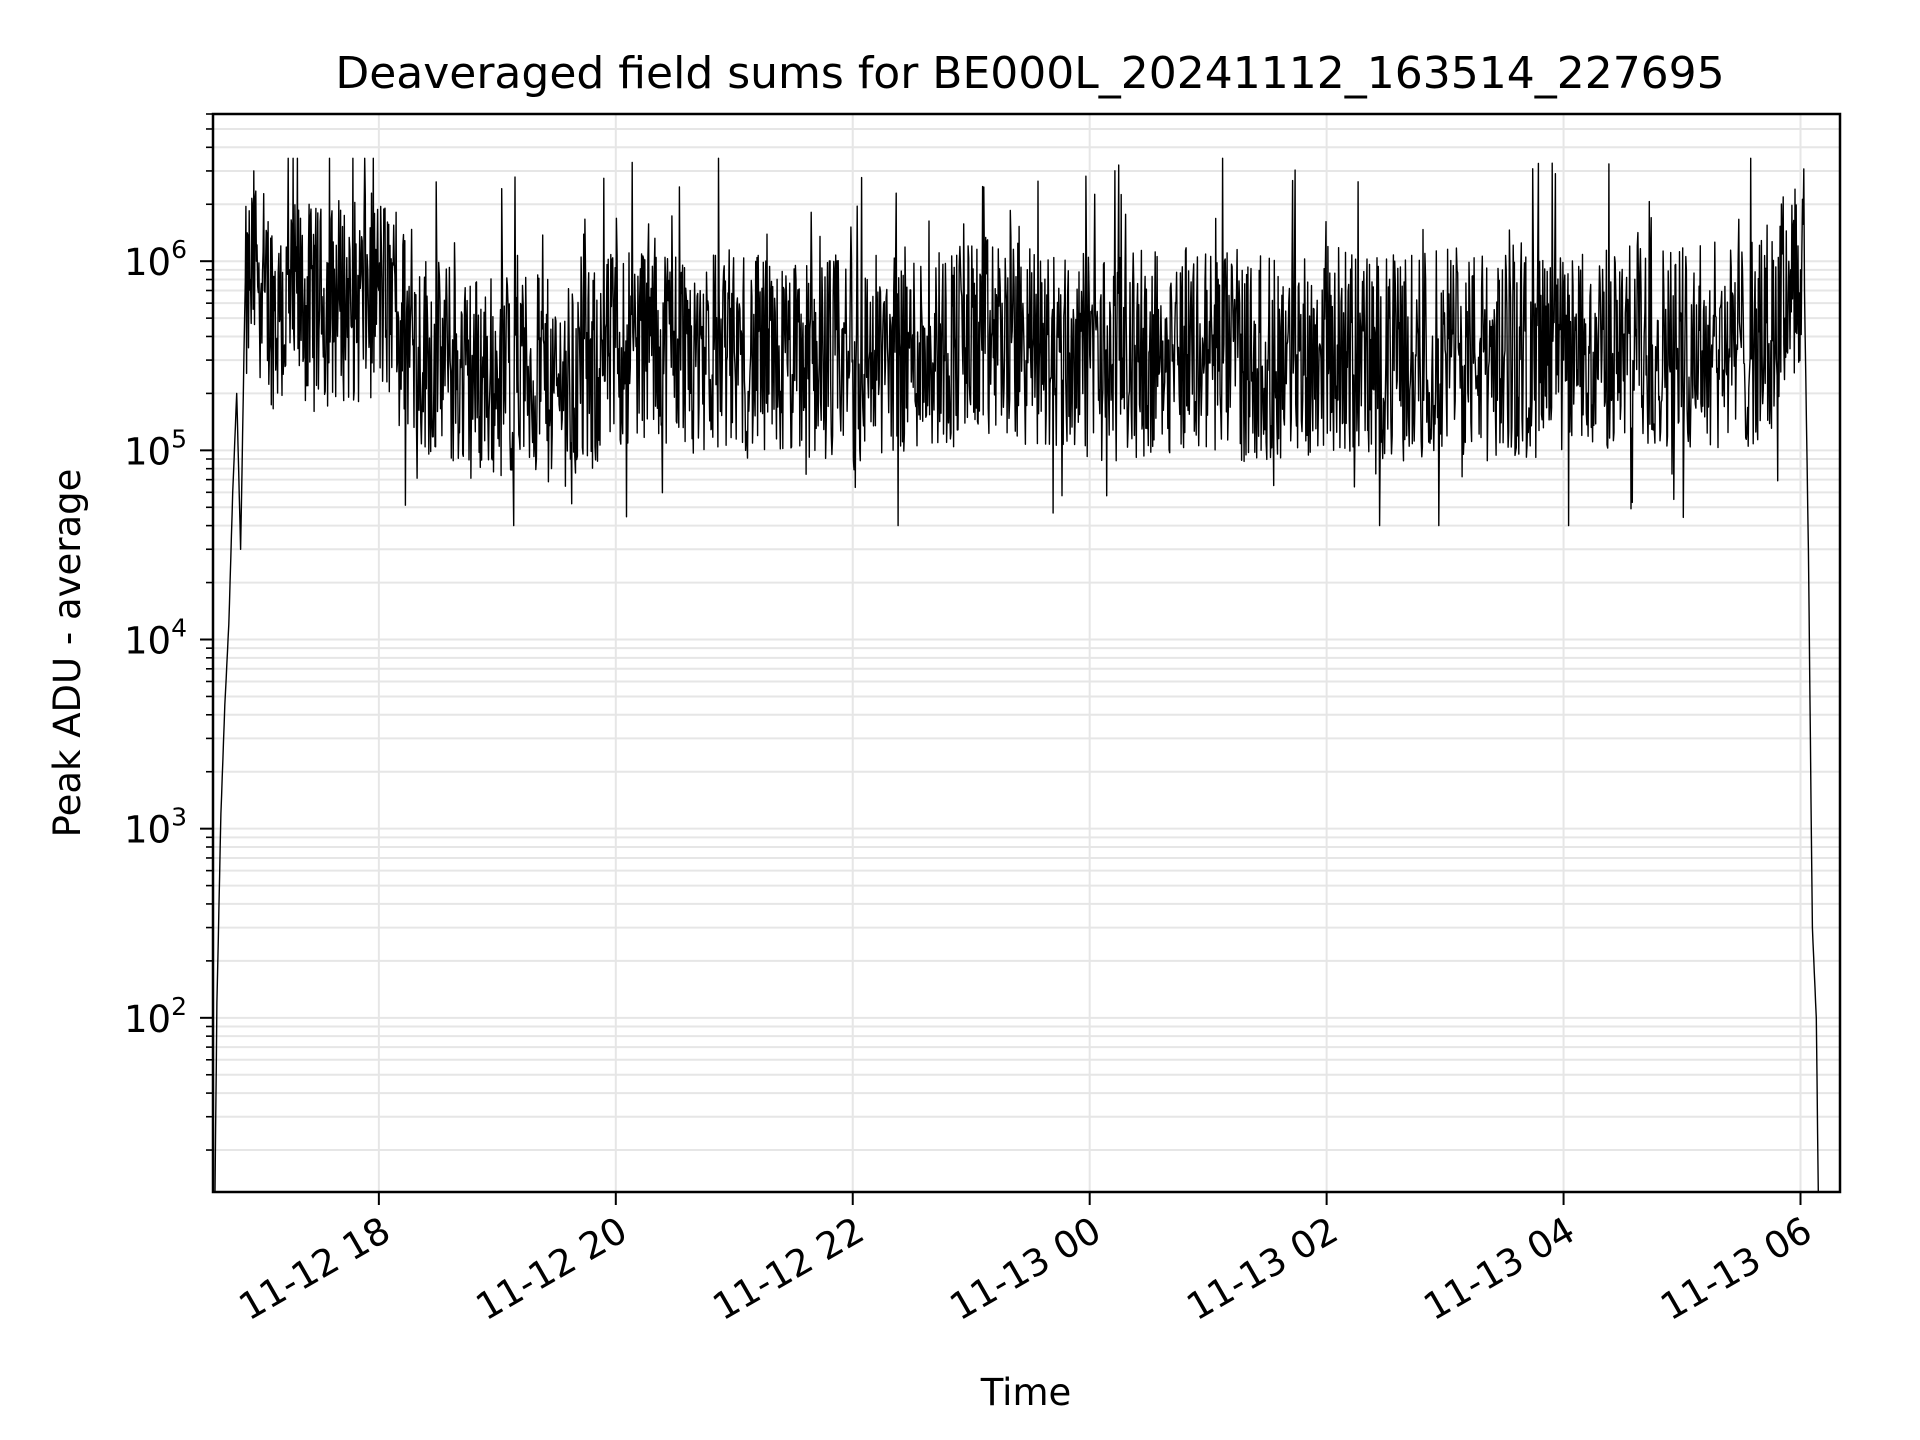 Image resolution: width=1920 pixels, height=1440 pixels. What do you see at coordinates (155, 448) in the screenshot?
I see `y-tick-label: 10⁵` at bounding box center [155, 448].